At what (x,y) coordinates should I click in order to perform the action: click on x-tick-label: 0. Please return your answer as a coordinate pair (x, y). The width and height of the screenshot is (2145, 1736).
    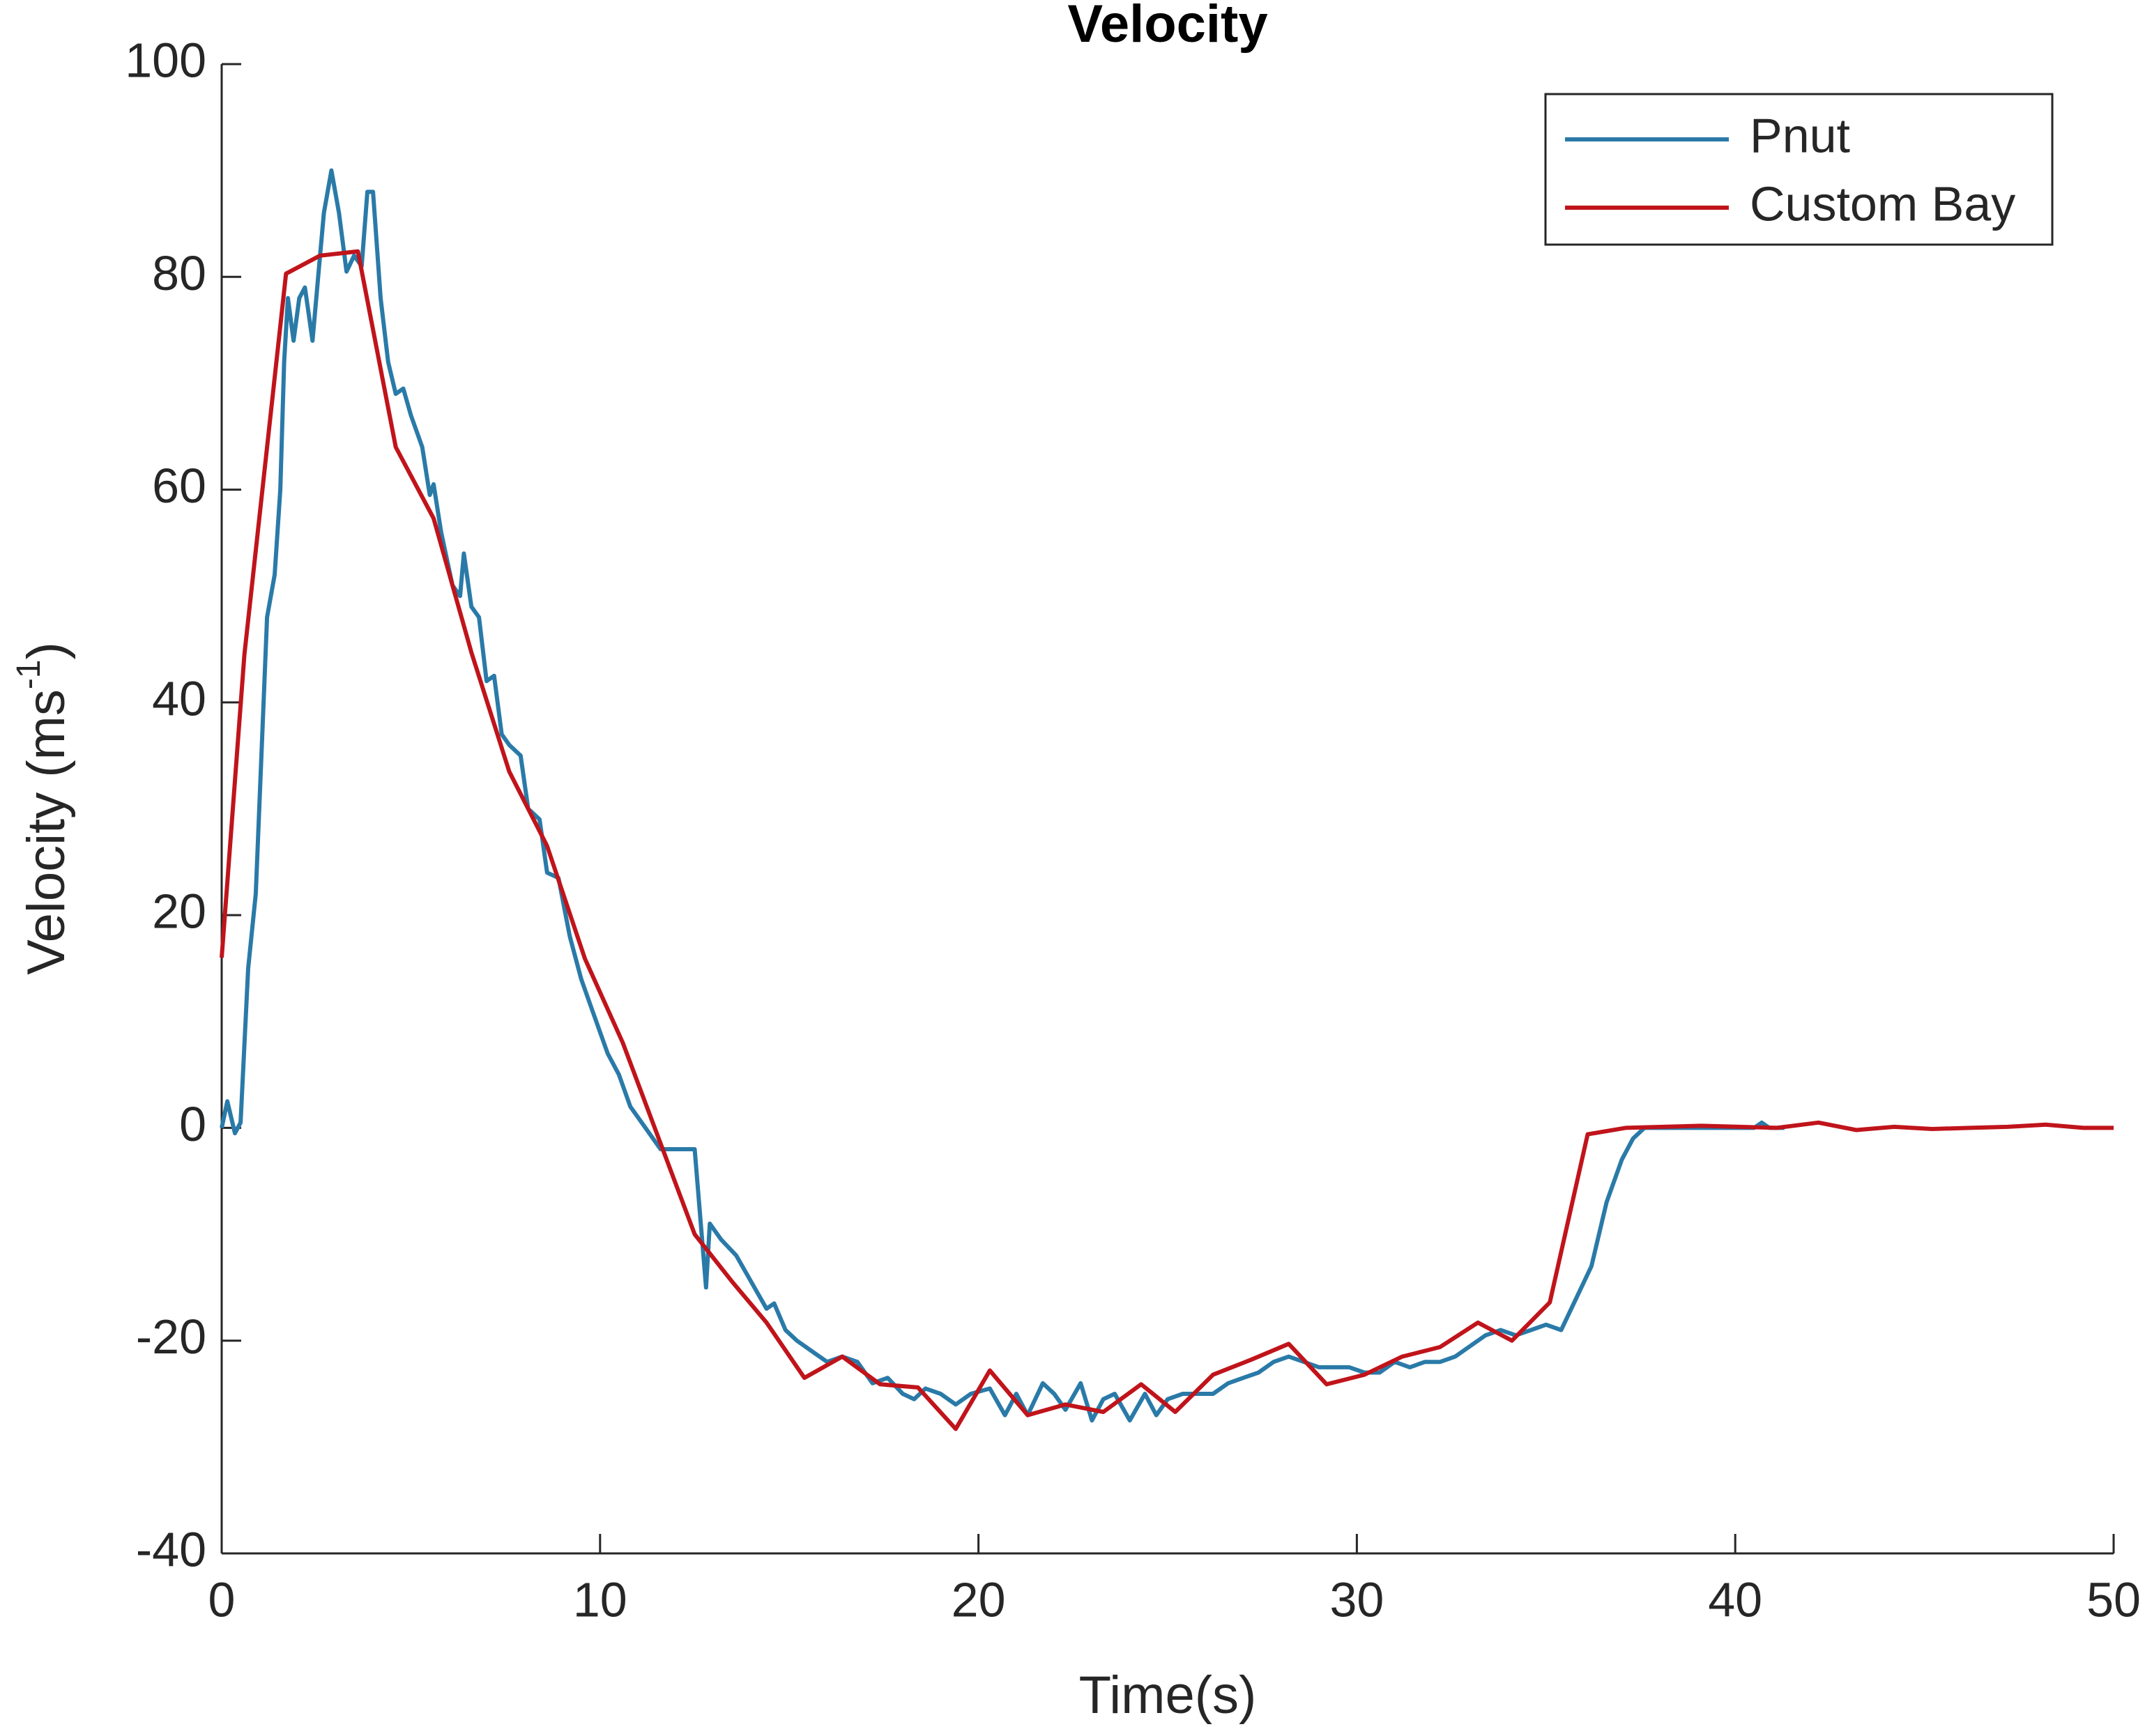
    Looking at the image, I should click on (222, 1599).